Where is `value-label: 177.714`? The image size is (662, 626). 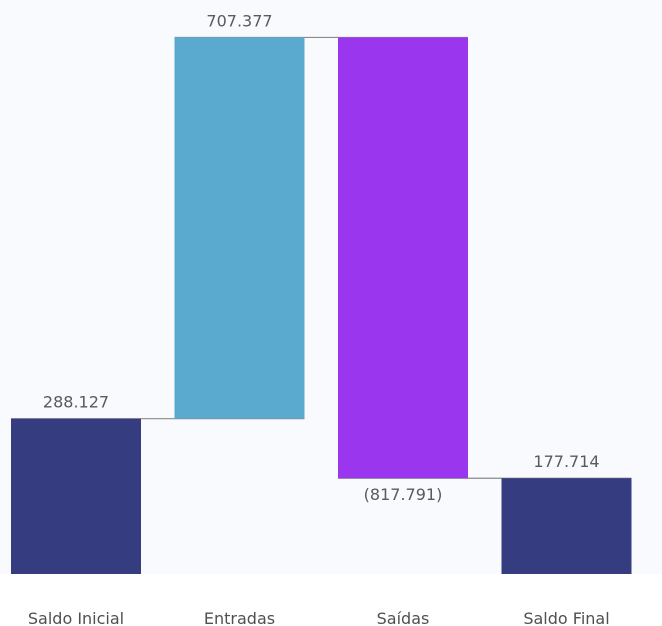
value-label: 177.714 is located at coordinates (566, 461).